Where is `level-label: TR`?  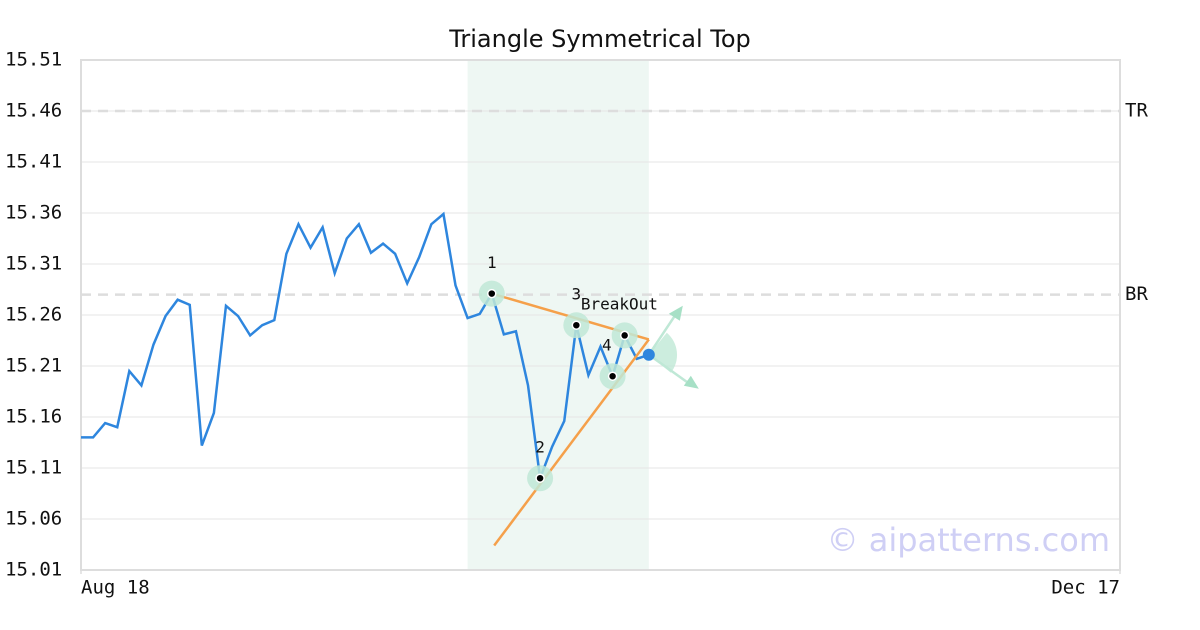
level-label: TR is located at coordinates (1136, 111).